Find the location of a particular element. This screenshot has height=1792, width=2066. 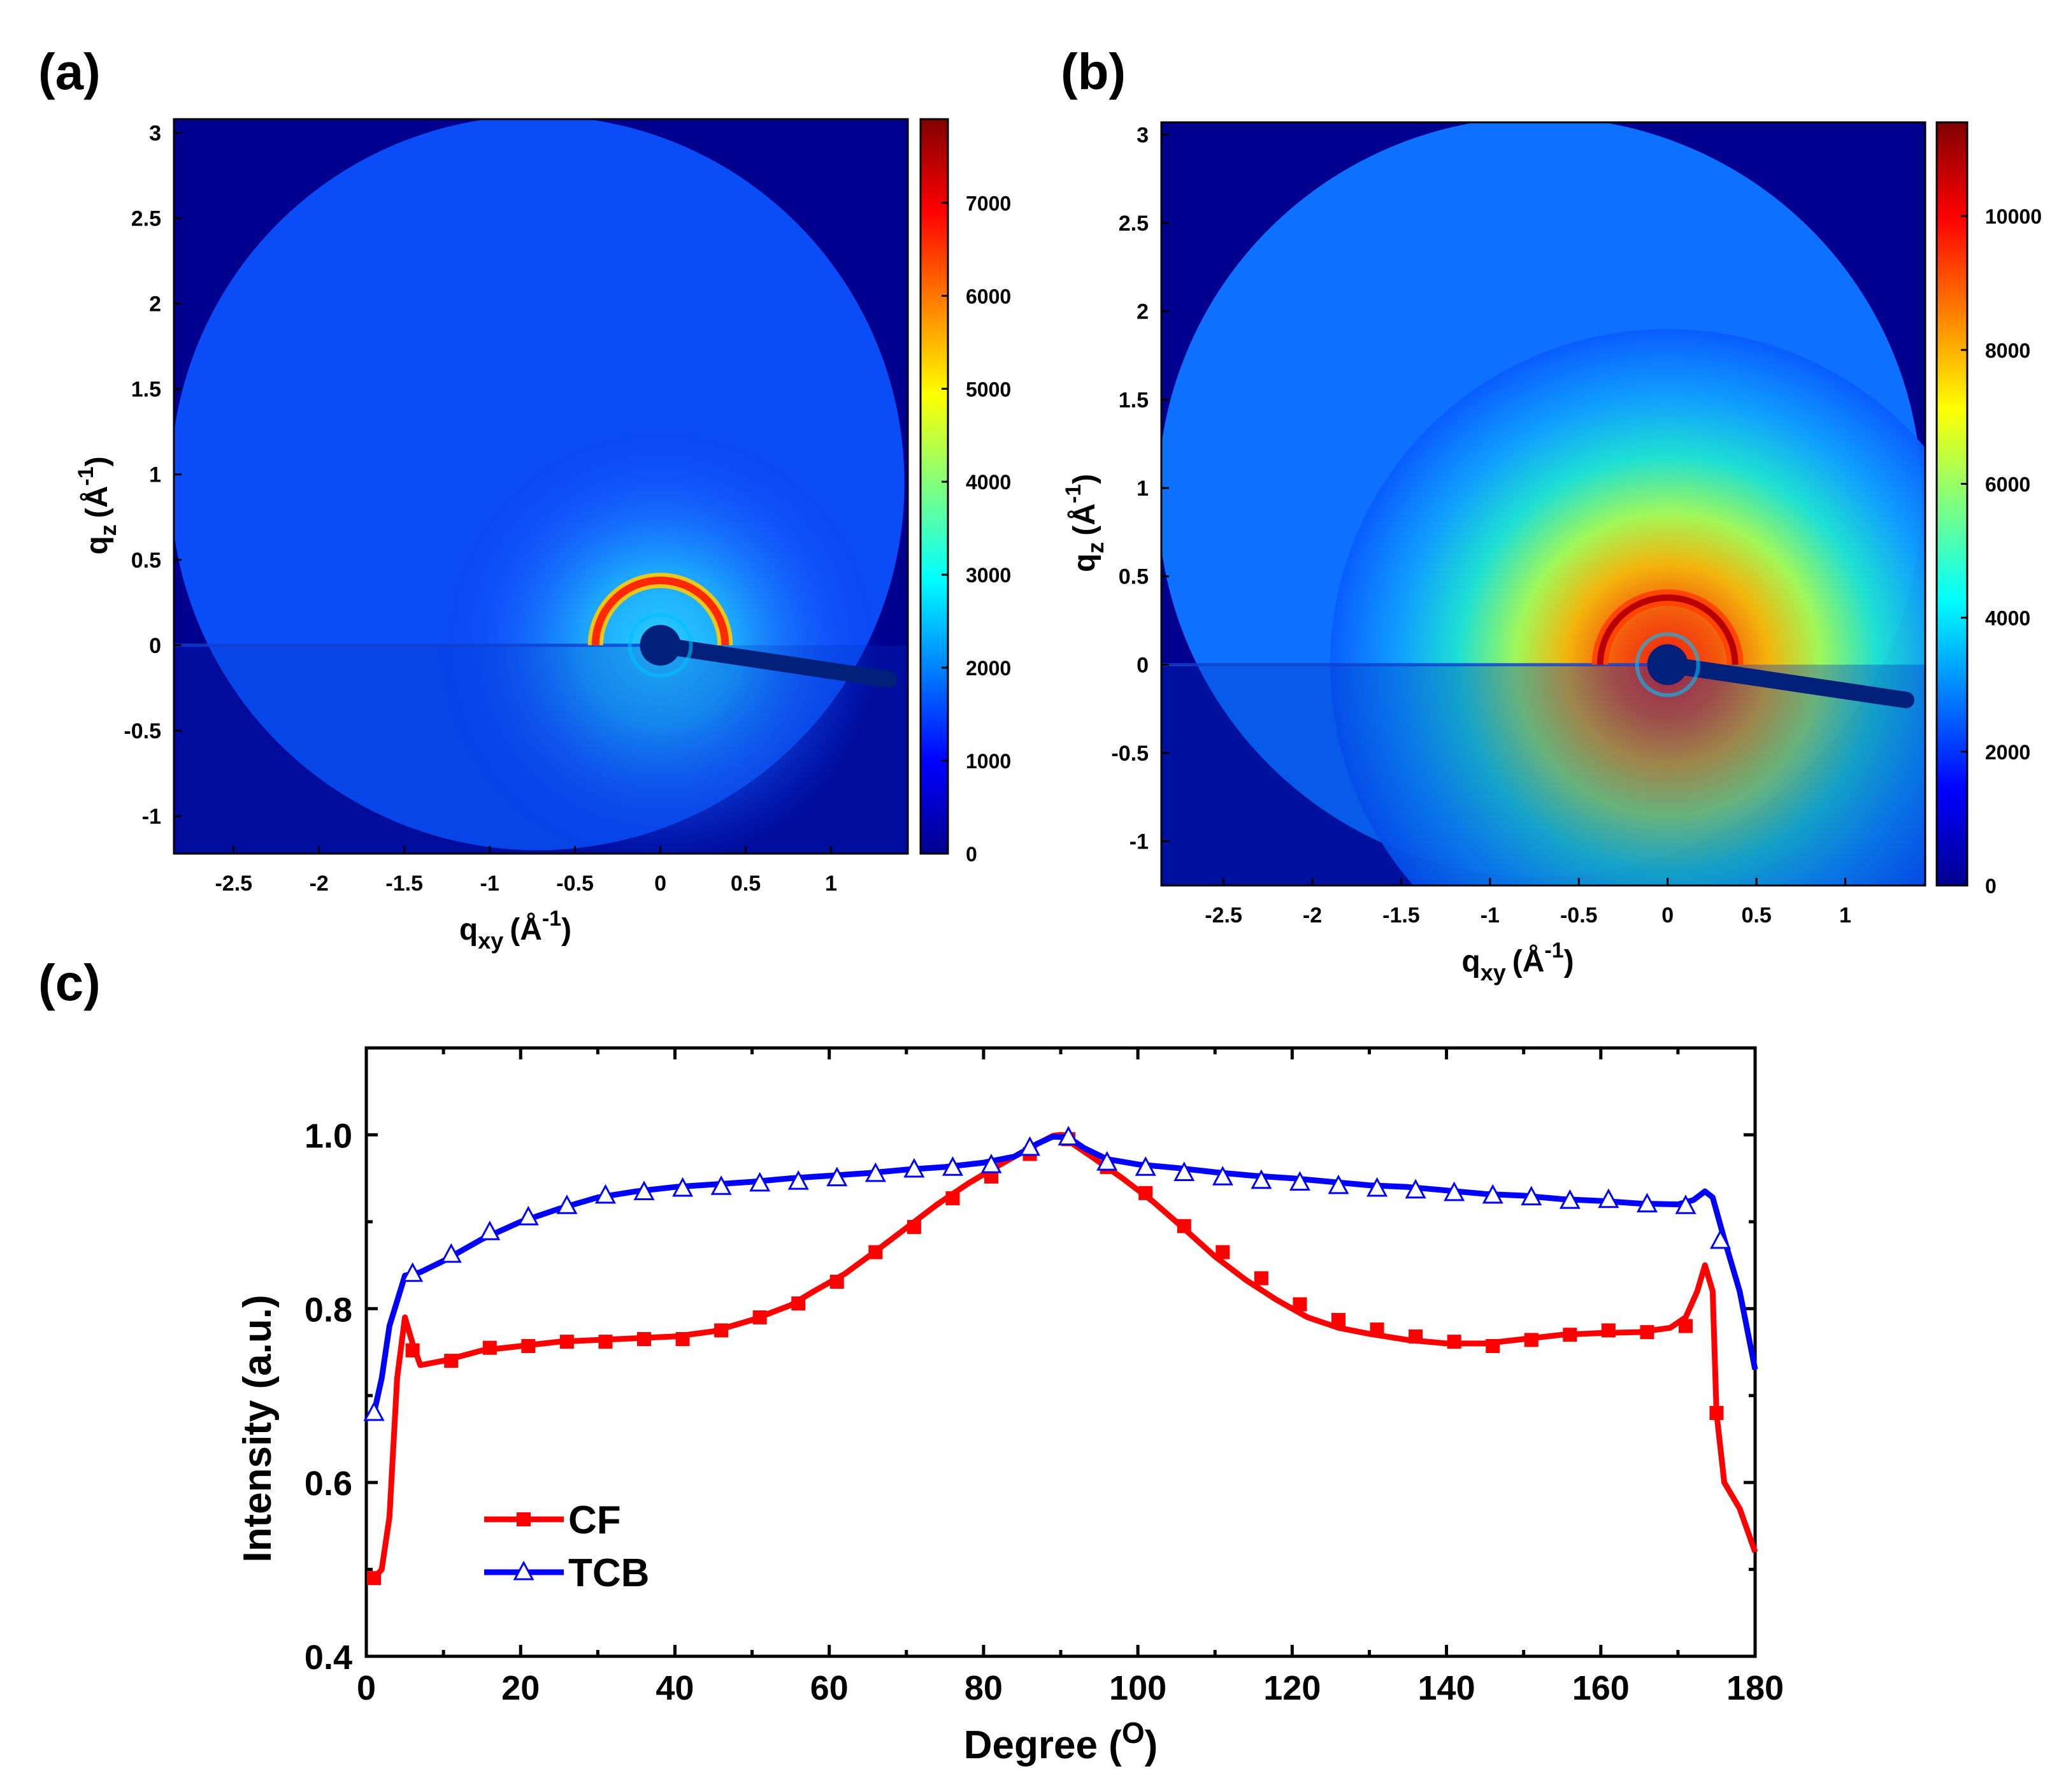

colorbar-tick-label: 0 is located at coordinates (1991, 886).